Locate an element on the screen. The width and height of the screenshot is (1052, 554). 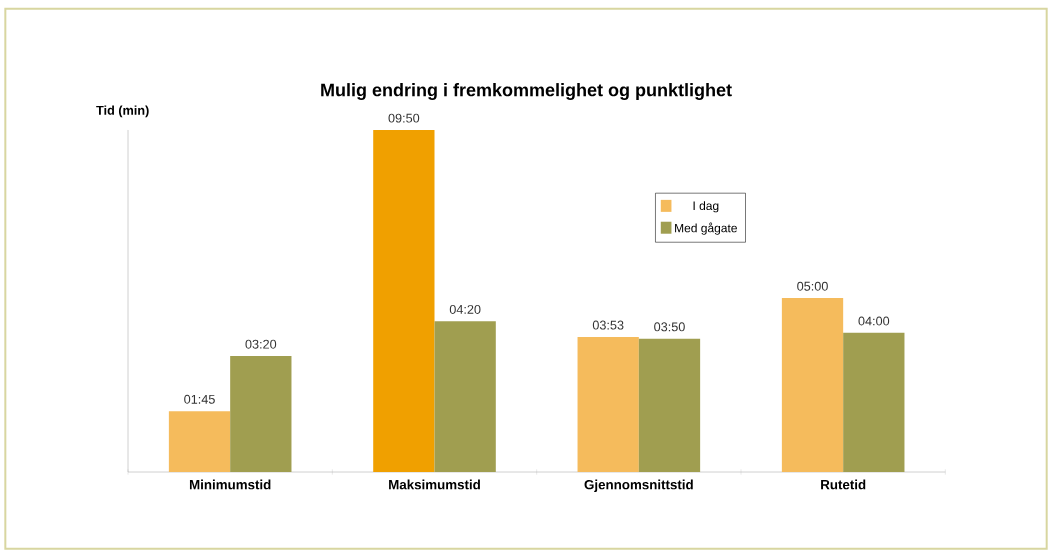
data-label: 01:45 is located at coordinates (199, 399).